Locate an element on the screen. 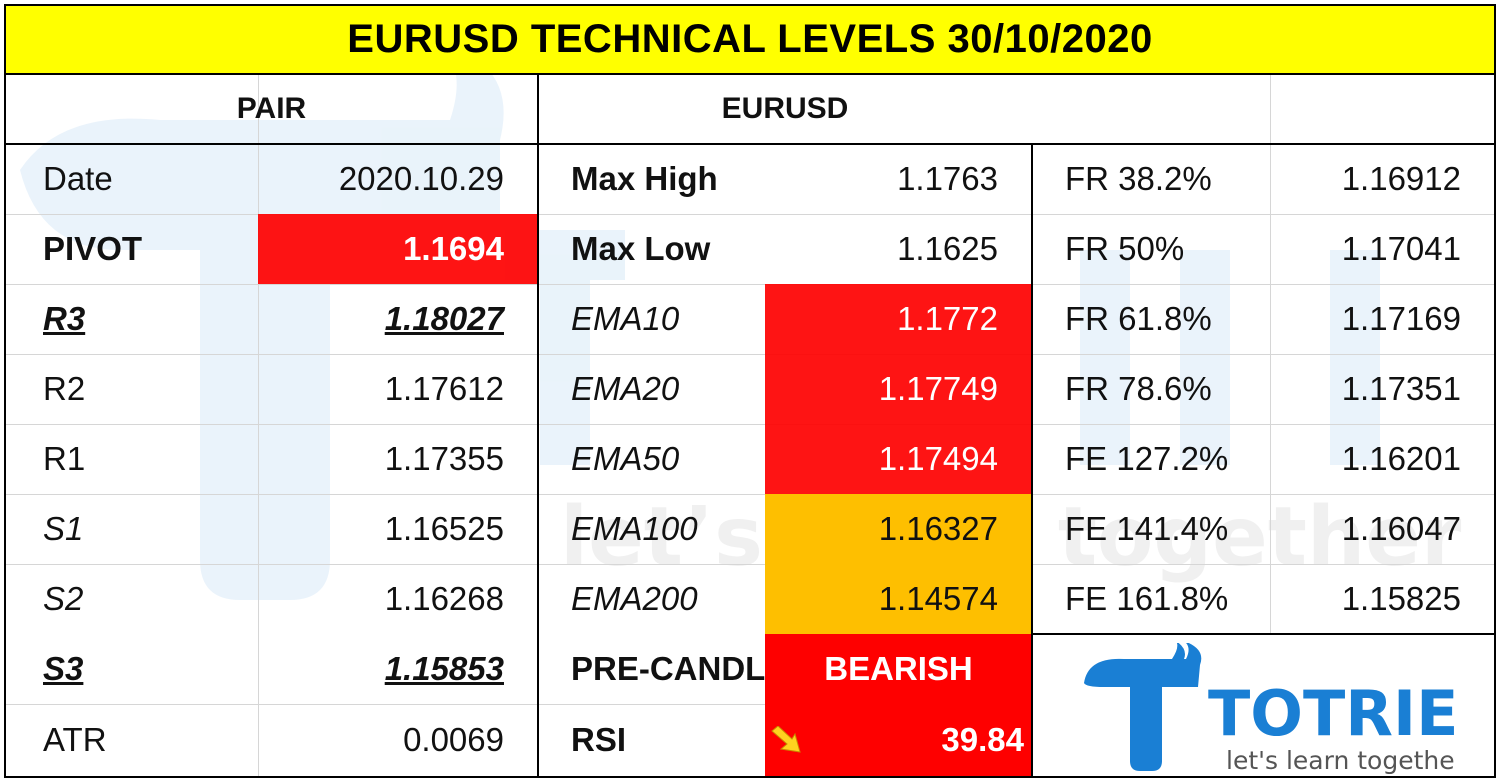  brand-slogan: let's learn together is located at coordinates (1341, 760).